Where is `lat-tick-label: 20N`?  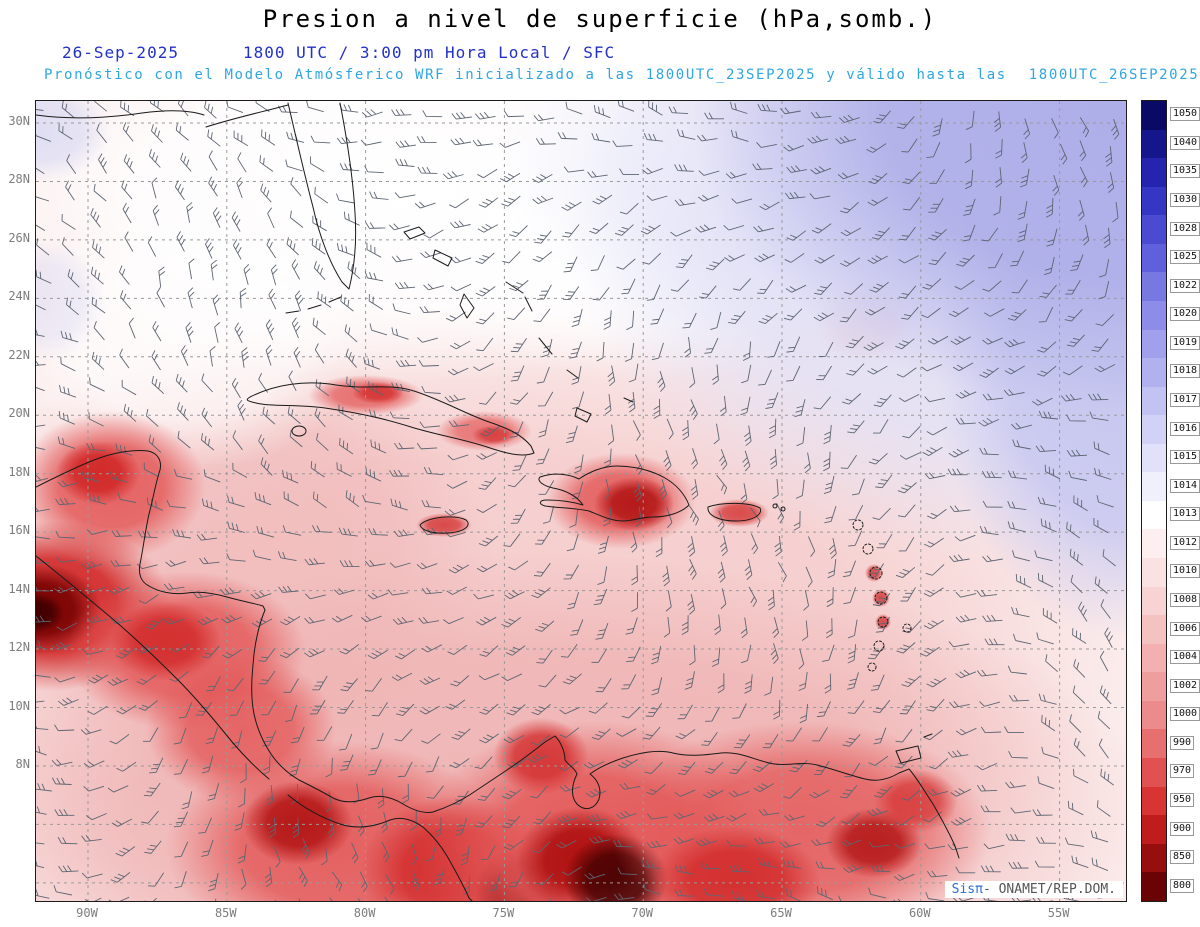 lat-tick-label: 20N is located at coordinates (19, 413).